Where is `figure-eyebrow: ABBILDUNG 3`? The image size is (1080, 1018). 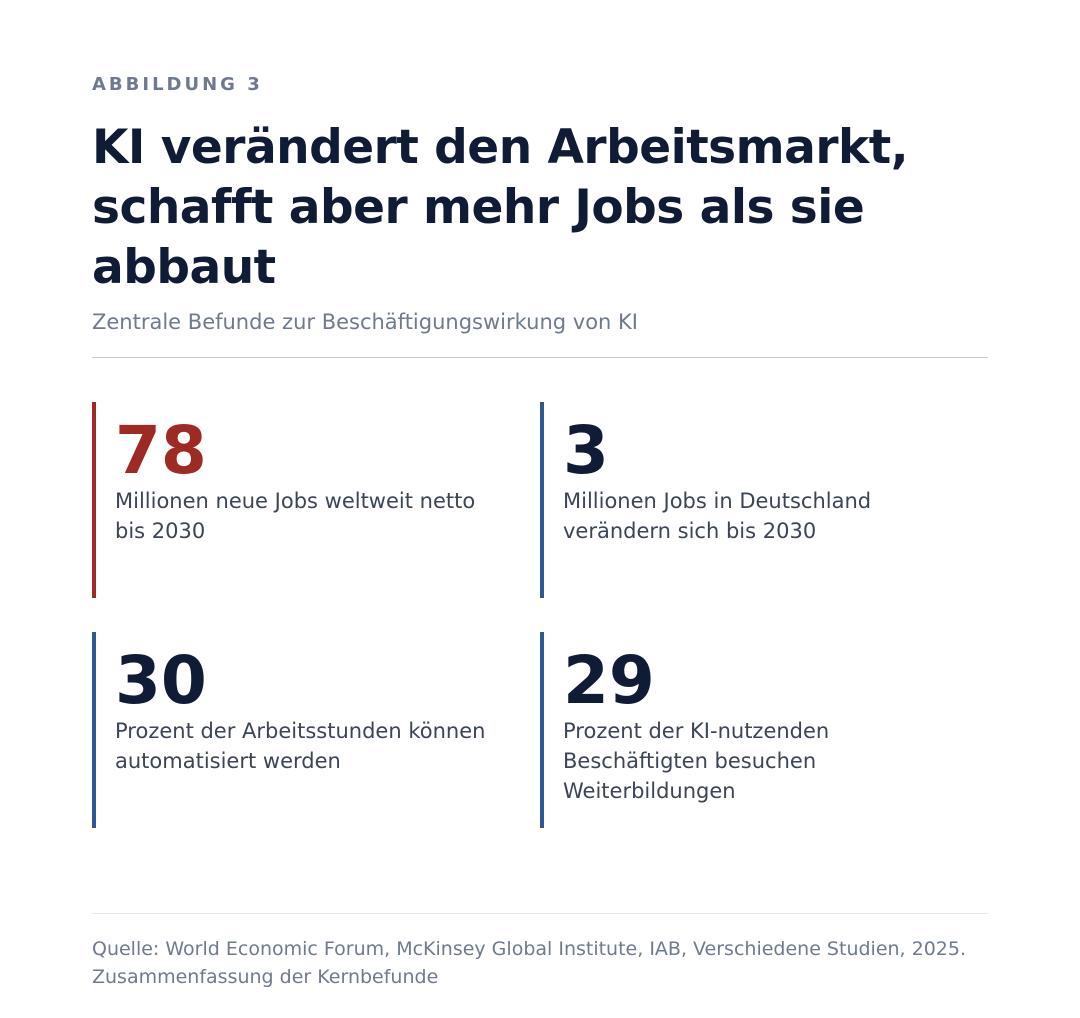 figure-eyebrow: ABBILDUNG 3 is located at coordinates (177, 84).